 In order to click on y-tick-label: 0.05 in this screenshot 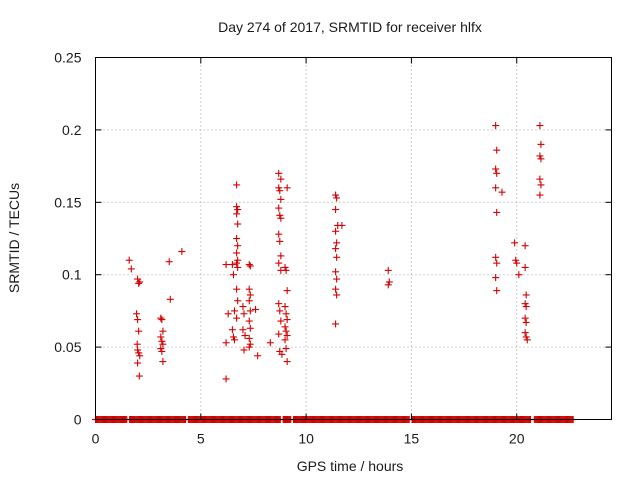, I will do `click(67, 347)`.